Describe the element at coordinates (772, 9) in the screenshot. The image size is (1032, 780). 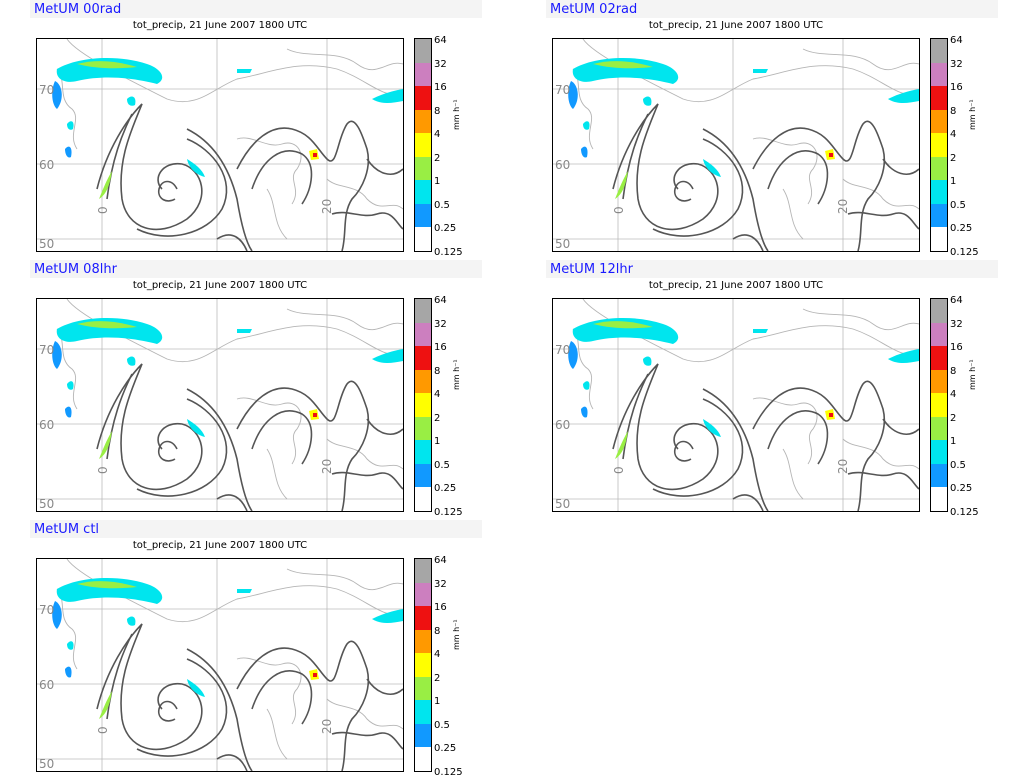
I see `panel-header: MetUM 02rad` at that location.